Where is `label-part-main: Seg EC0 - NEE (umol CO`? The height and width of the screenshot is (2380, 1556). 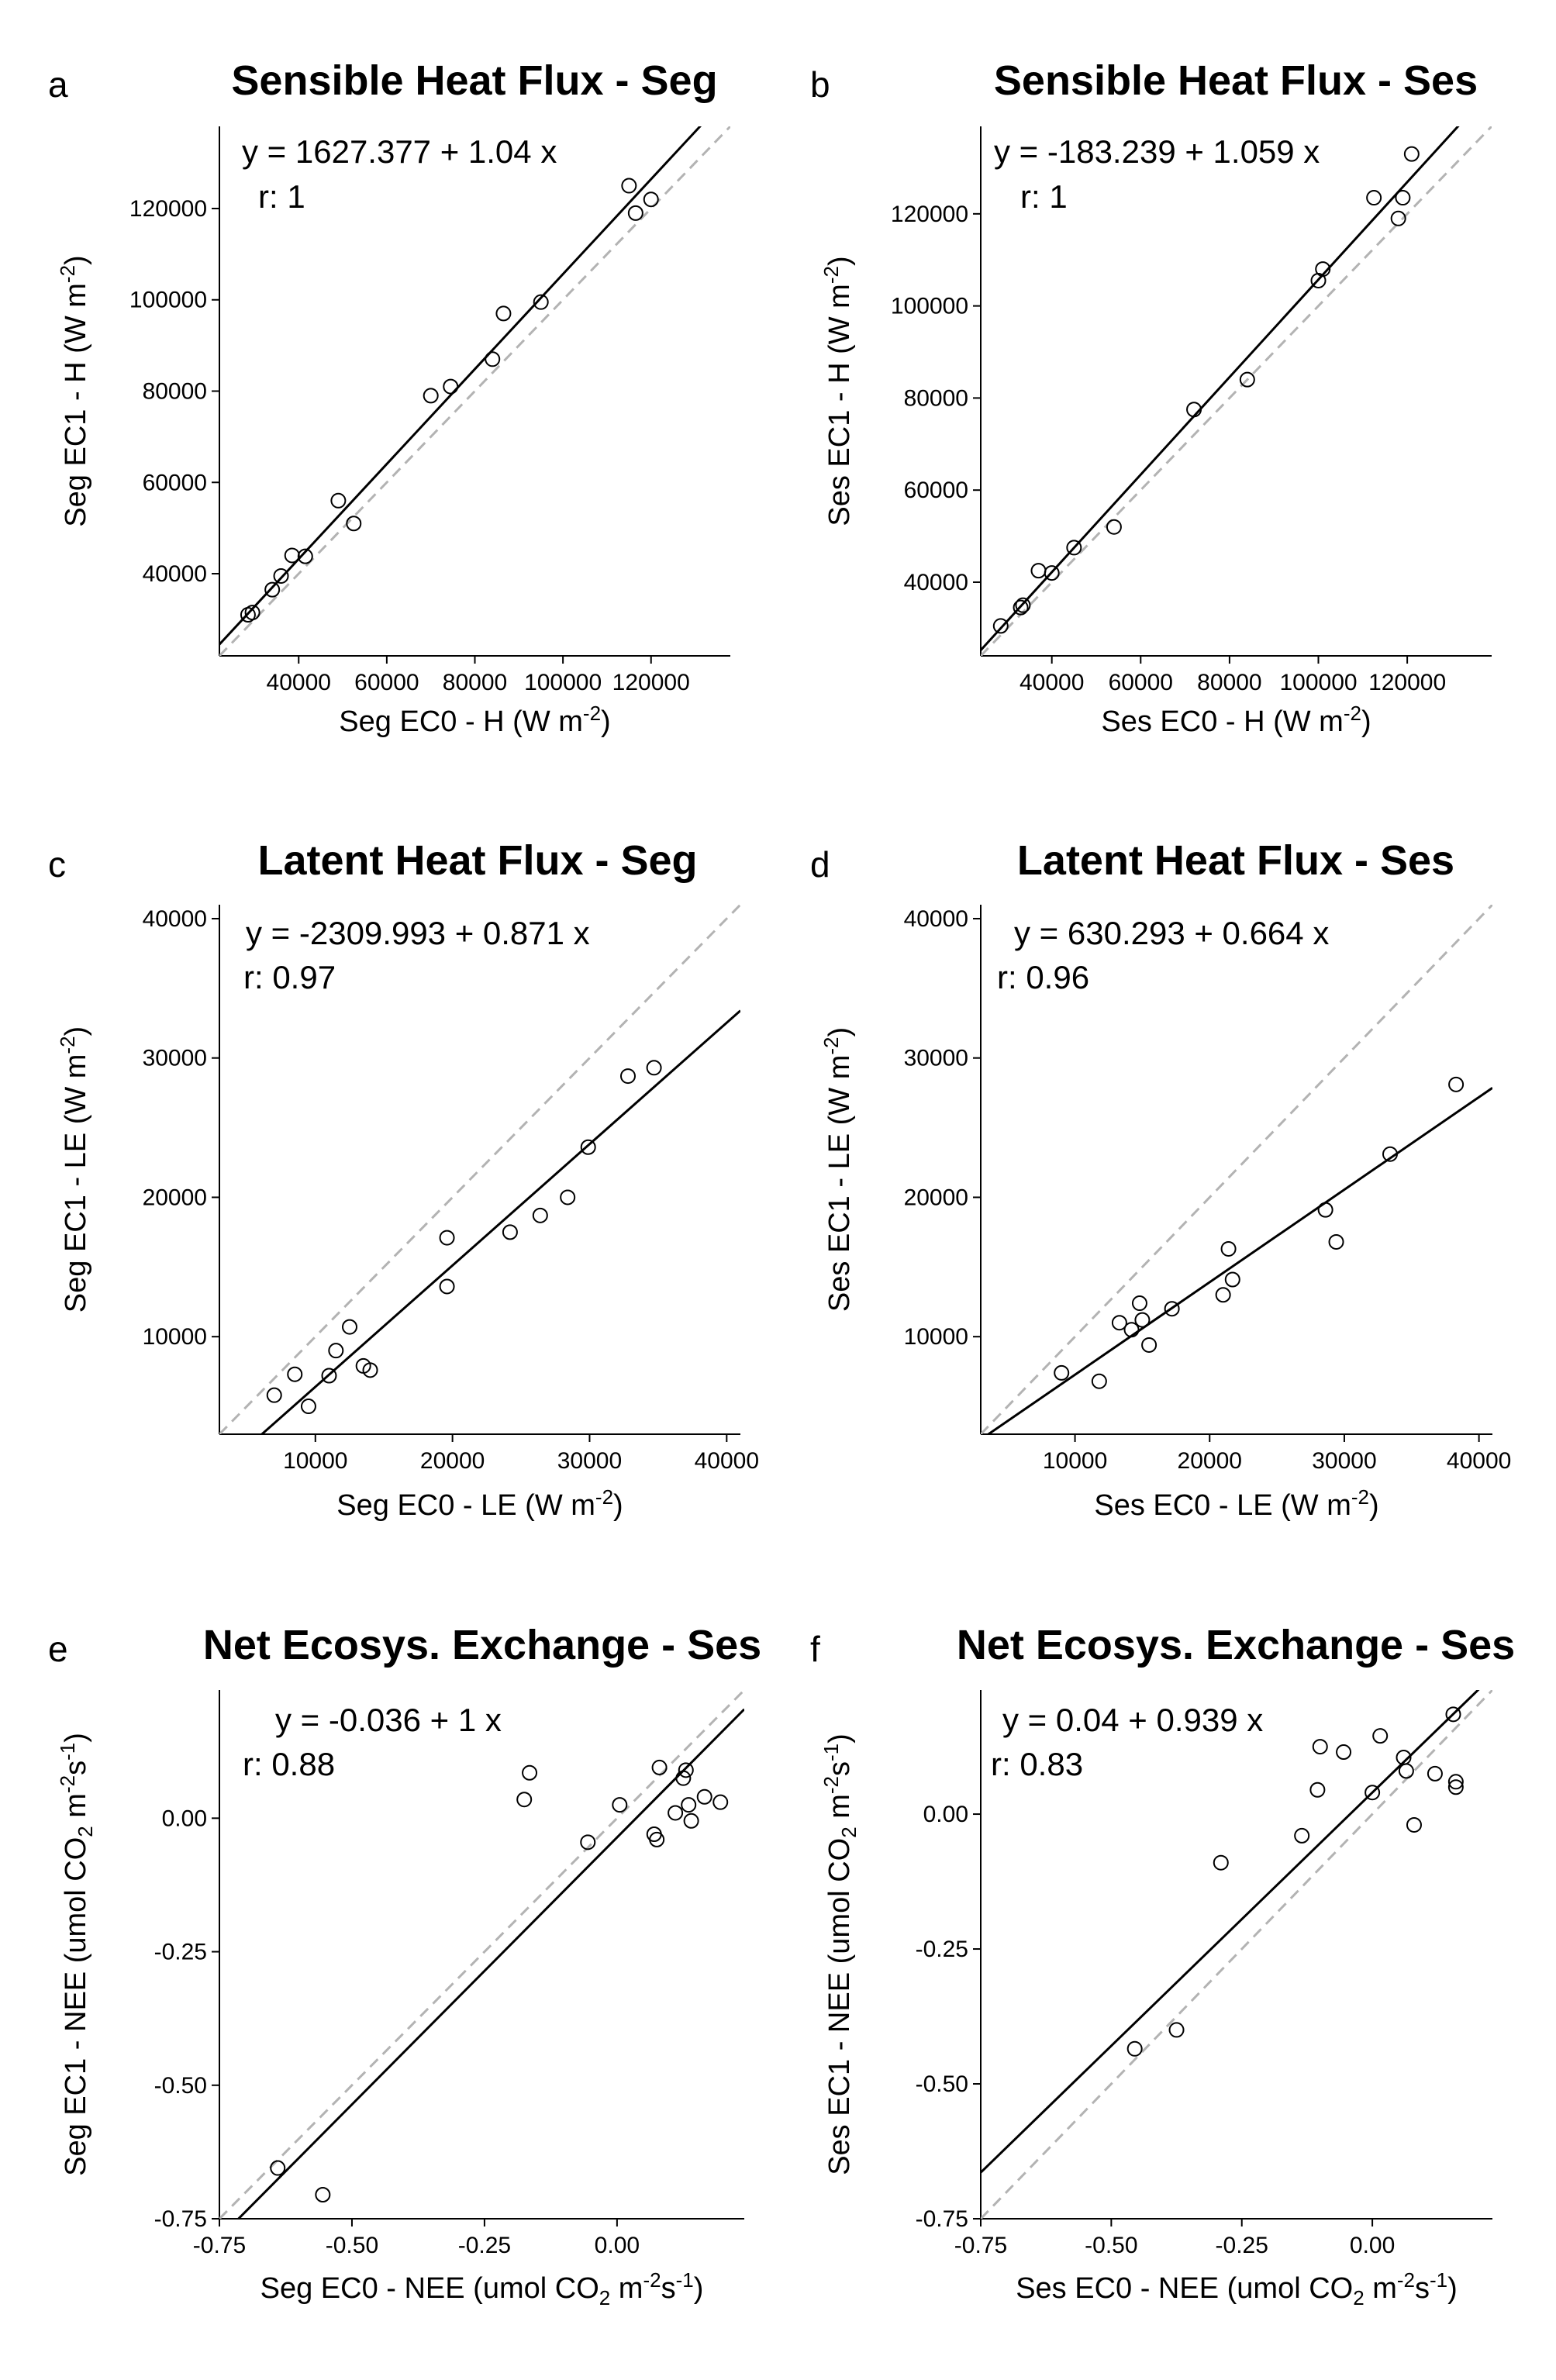 label-part-main: Seg EC0 - NEE (umol CO is located at coordinates (430, 2289).